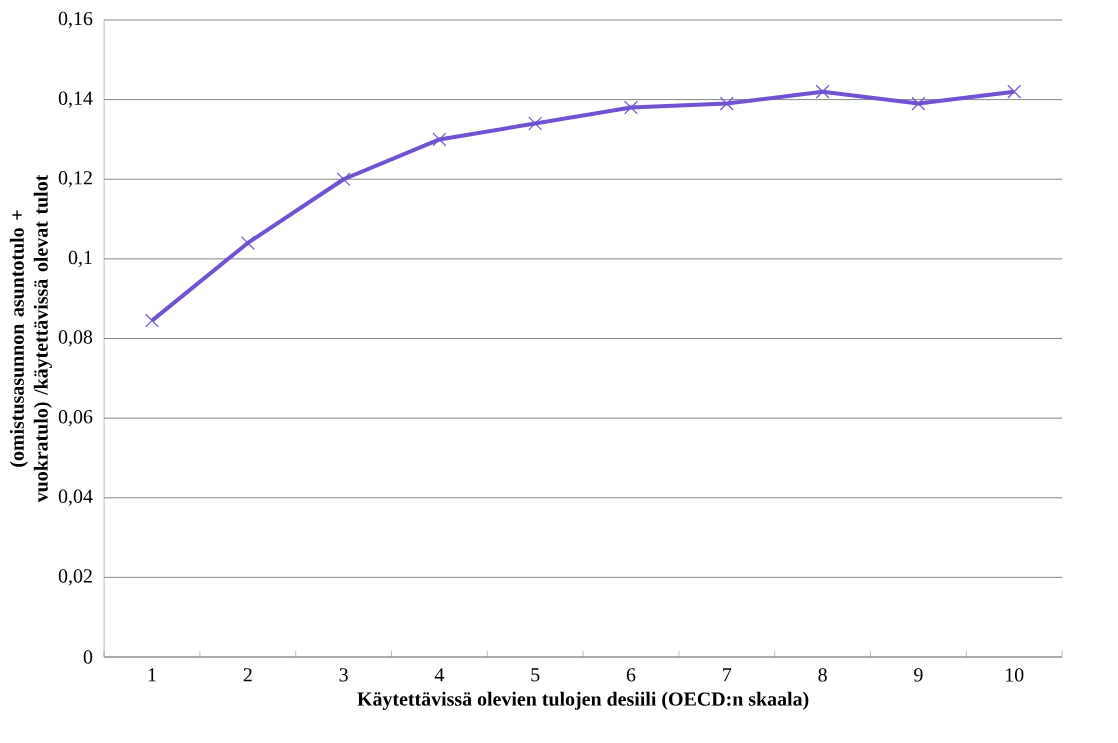  Describe the element at coordinates (75, 418) in the screenshot. I see `y-tick-label: 0,06` at that location.